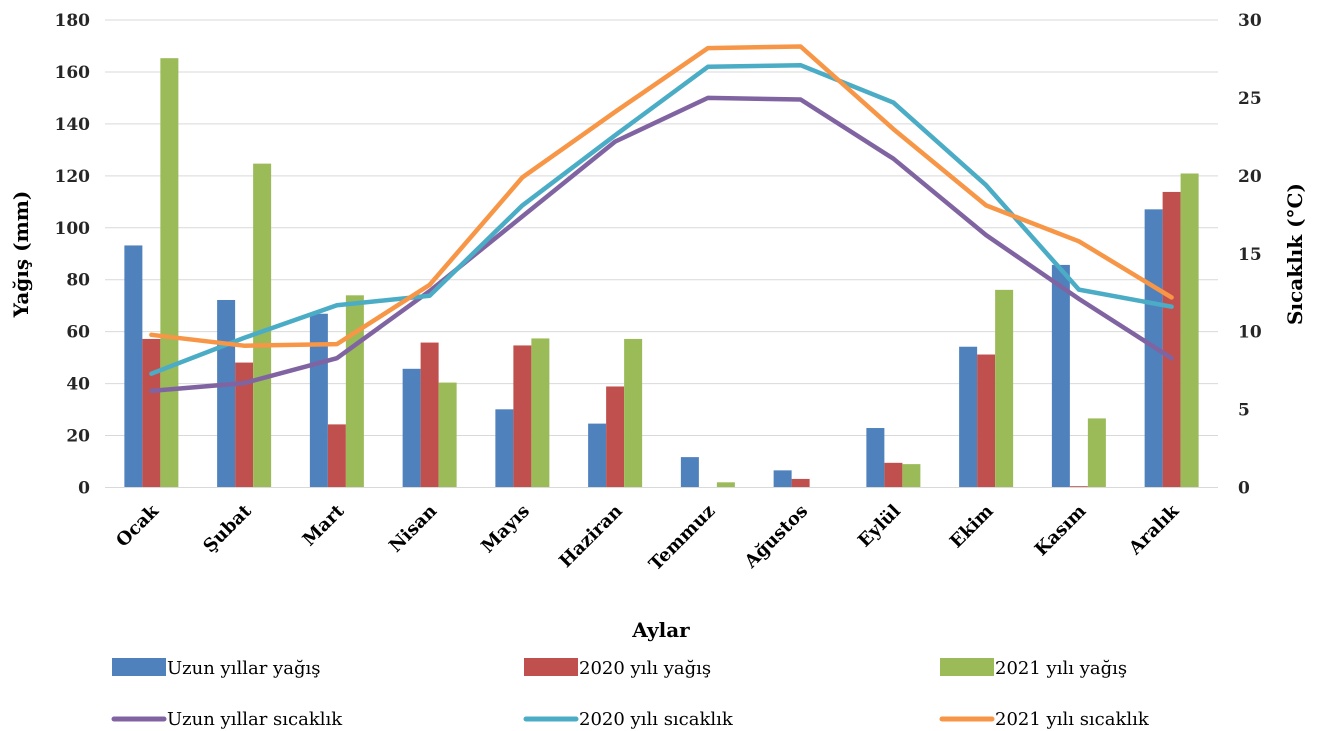 This screenshot has height=731, width=1317. I want to click on legend-label: Uzun yıllar sıcaklık, so click(255, 719).